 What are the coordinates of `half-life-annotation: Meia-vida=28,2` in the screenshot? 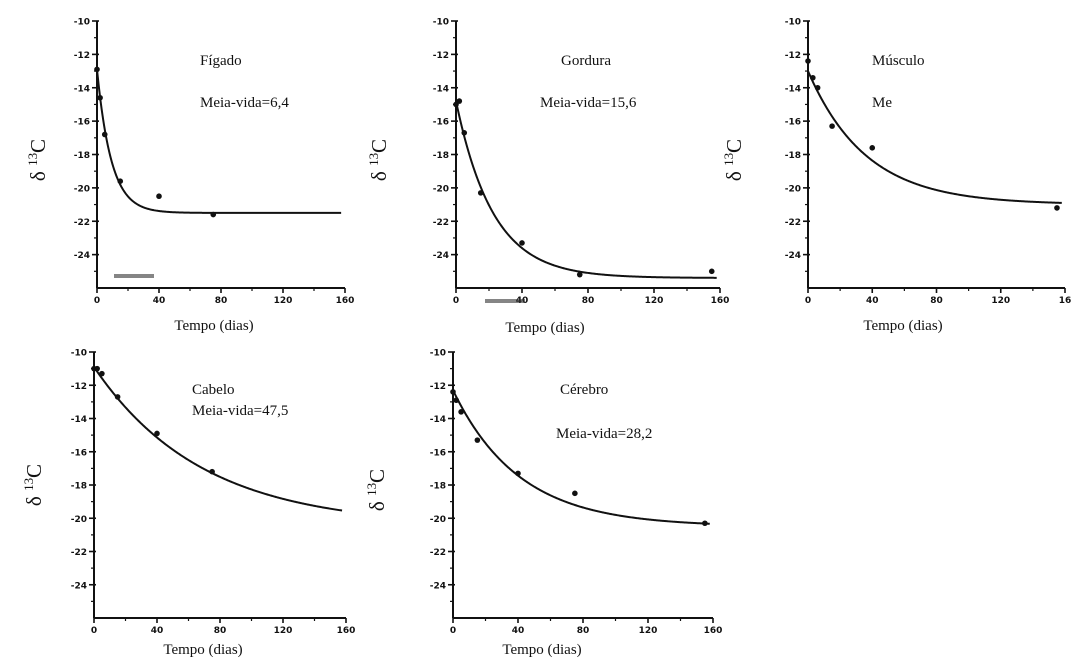 It's located at (604, 434).